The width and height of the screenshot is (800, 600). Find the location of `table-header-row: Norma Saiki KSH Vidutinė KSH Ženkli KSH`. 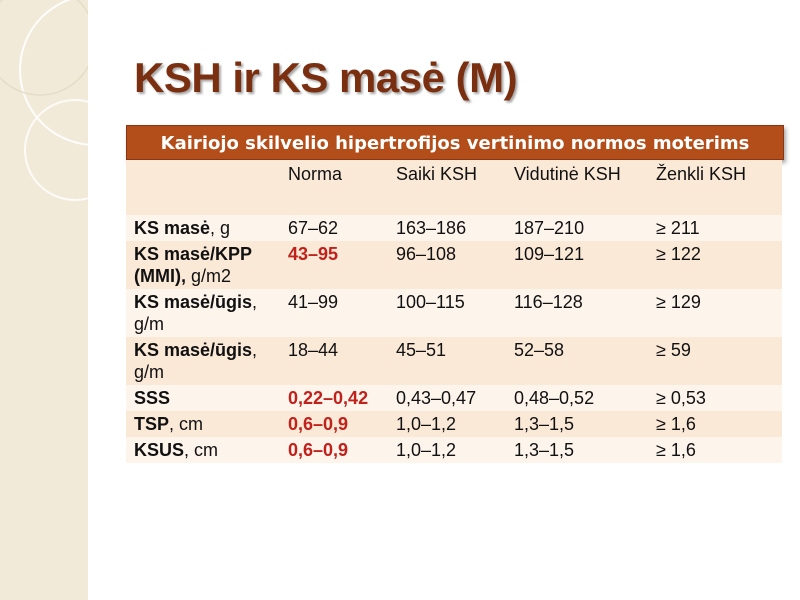

table-header-row: Norma Saiki KSH Vidutinė KSH Ženkli KSH is located at coordinates (454, 187).